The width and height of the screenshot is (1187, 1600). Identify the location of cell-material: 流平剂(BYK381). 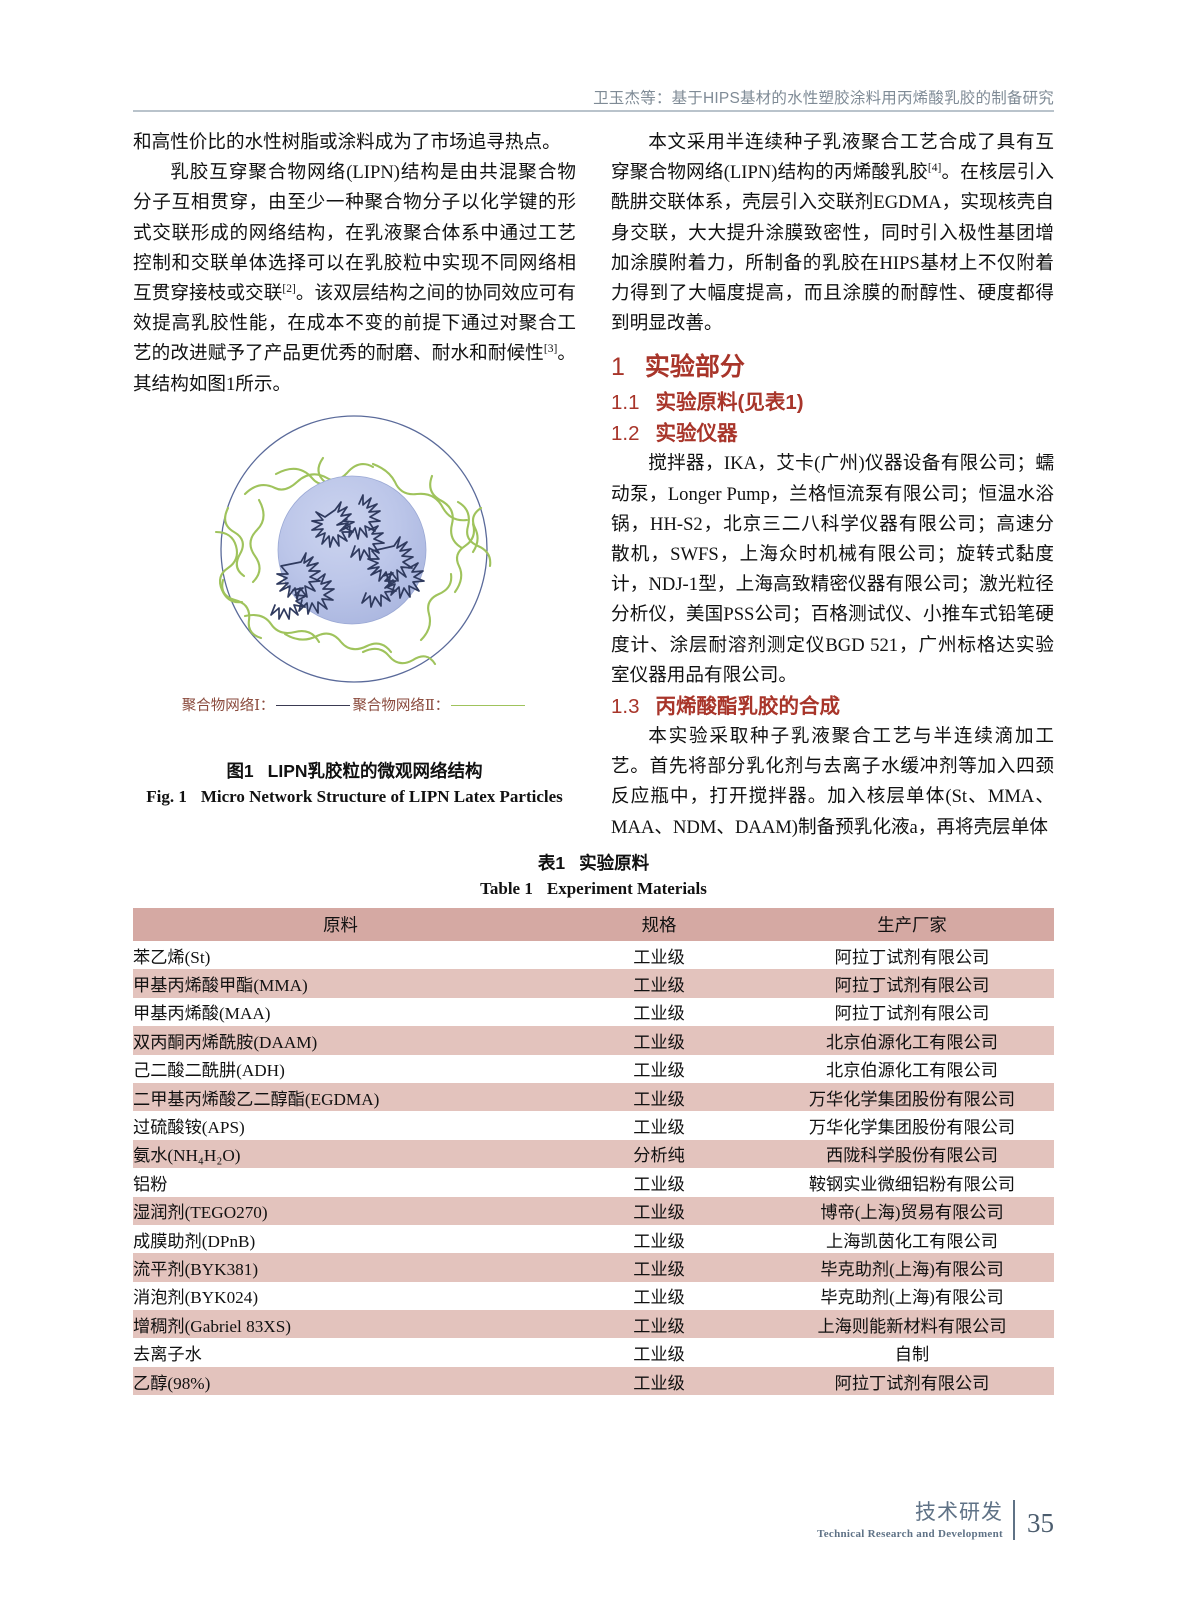
(340, 1267).